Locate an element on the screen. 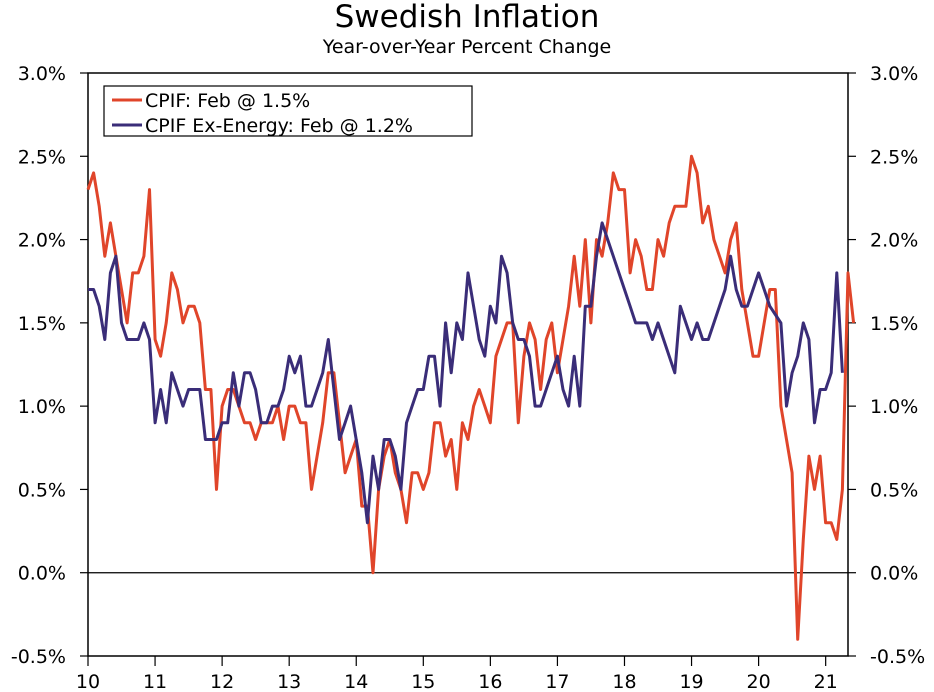 Image resolution: width=934 pixels, height=692 pixels. x-tick-label: 15 is located at coordinates (423, 681).